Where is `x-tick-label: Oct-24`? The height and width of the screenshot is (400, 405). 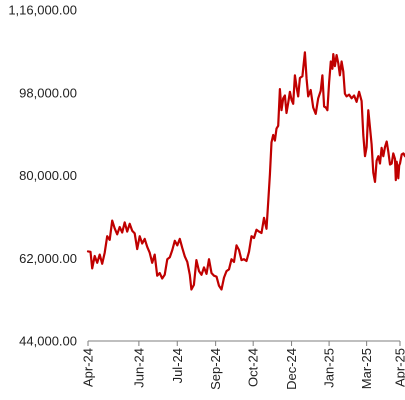
x-tick-label: Oct-24 is located at coordinates (253, 367).